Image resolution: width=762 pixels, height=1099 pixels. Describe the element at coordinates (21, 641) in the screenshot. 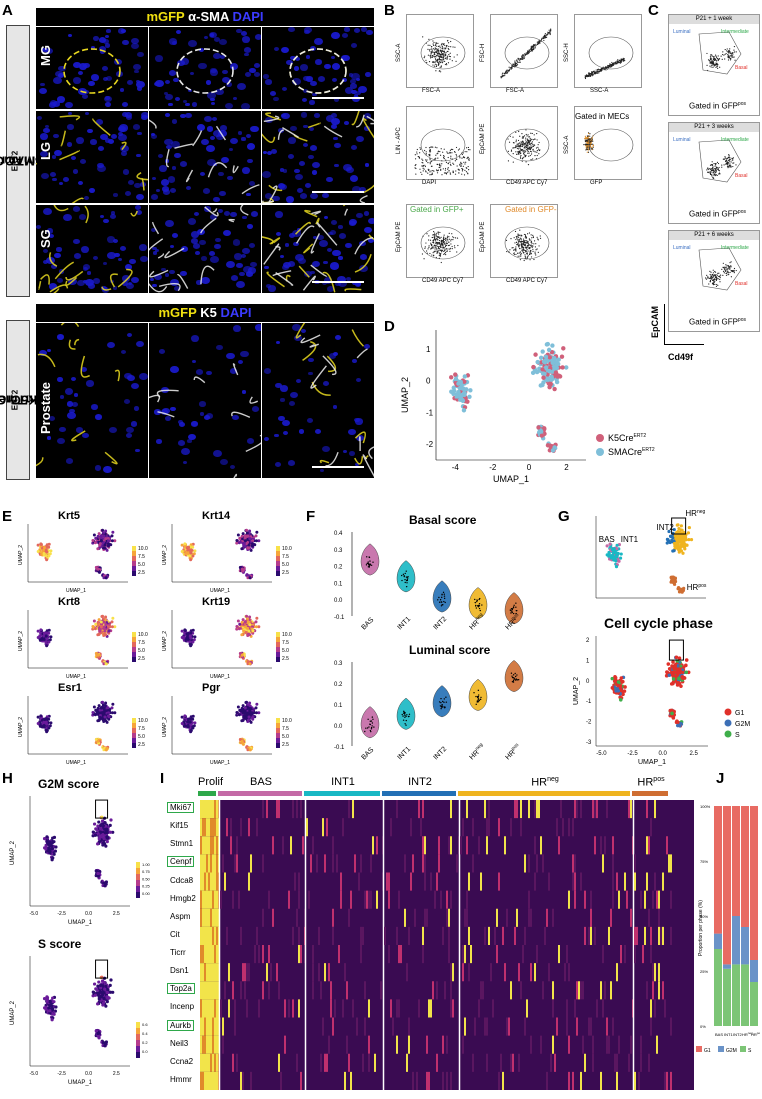

I see `y-axis-label: UMAP_2` at that location.